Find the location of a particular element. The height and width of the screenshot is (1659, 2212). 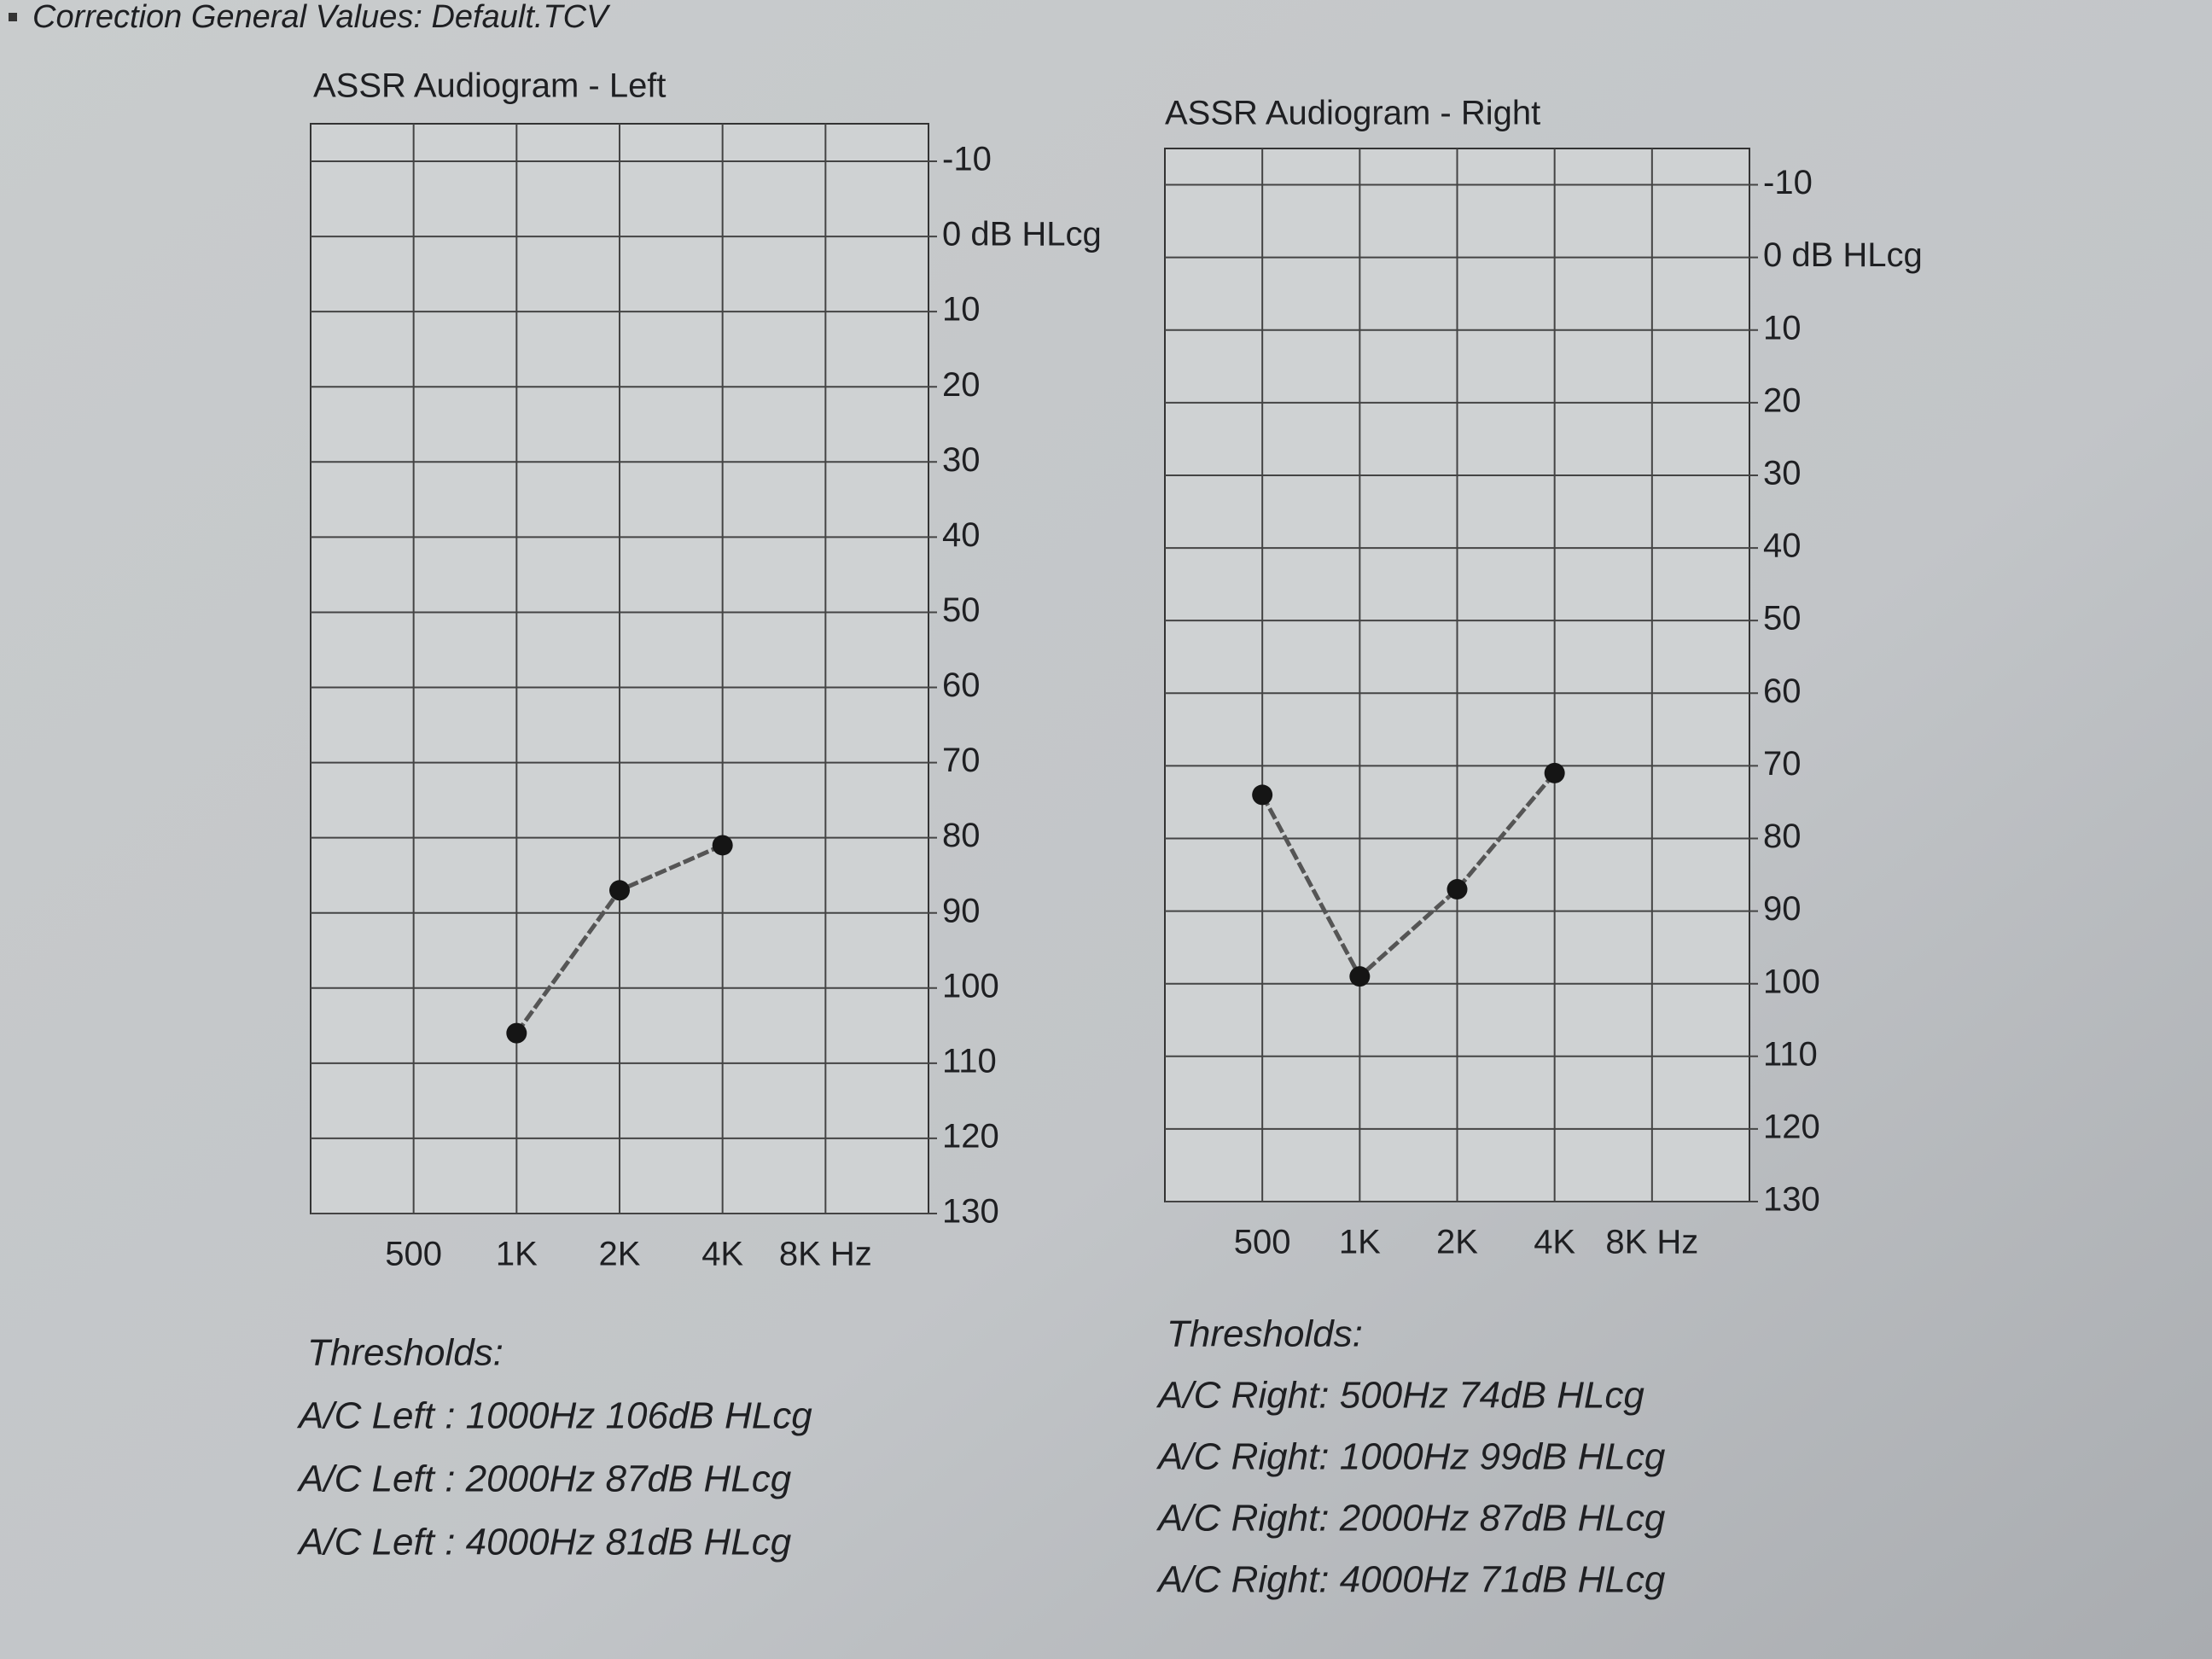

threshold-text: A/C Right: 2000Hz 87dB HLcg is located at coordinates (1410, 1519).